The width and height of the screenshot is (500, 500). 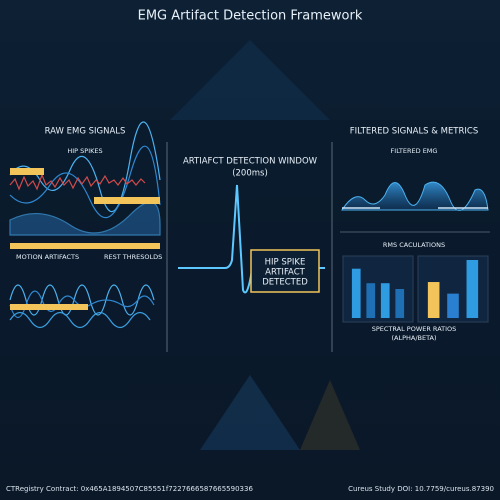 I want to click on filtered-wave, so click(x=415, y=196).